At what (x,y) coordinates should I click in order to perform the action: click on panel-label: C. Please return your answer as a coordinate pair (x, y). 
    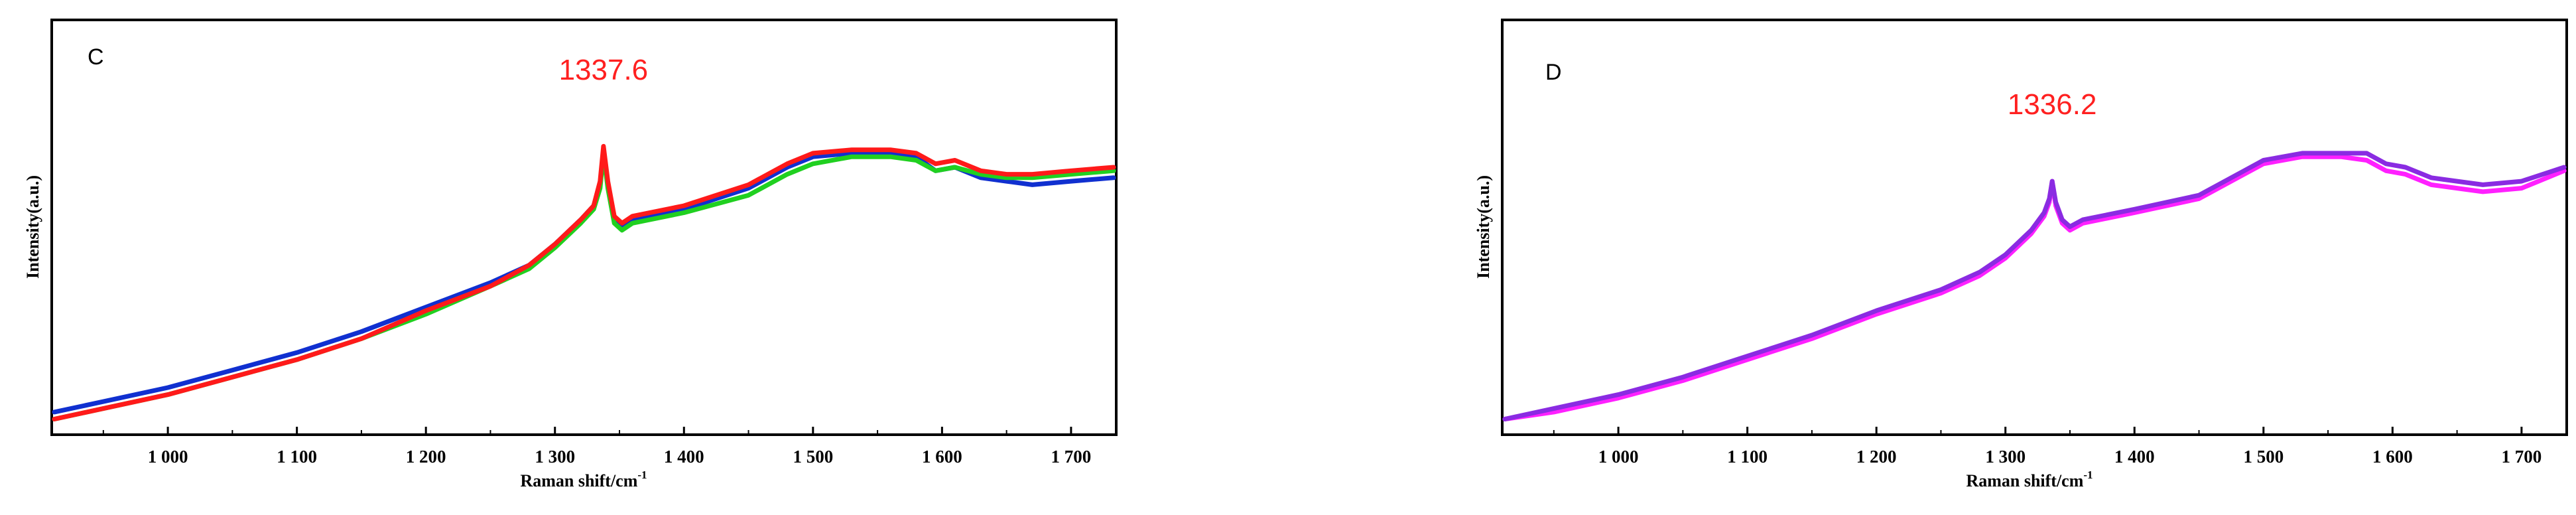
    Looking at the image, I should click on (96, 57).